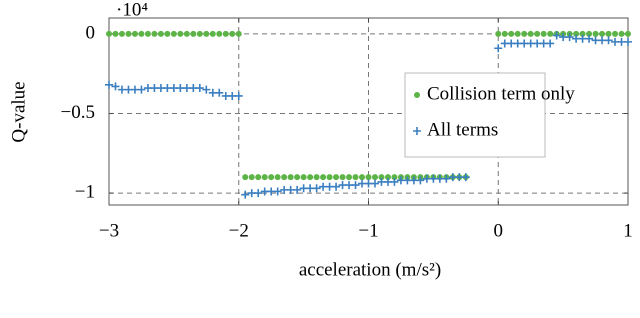  I want to click on y-tick-label: 0, so click(91, 32).